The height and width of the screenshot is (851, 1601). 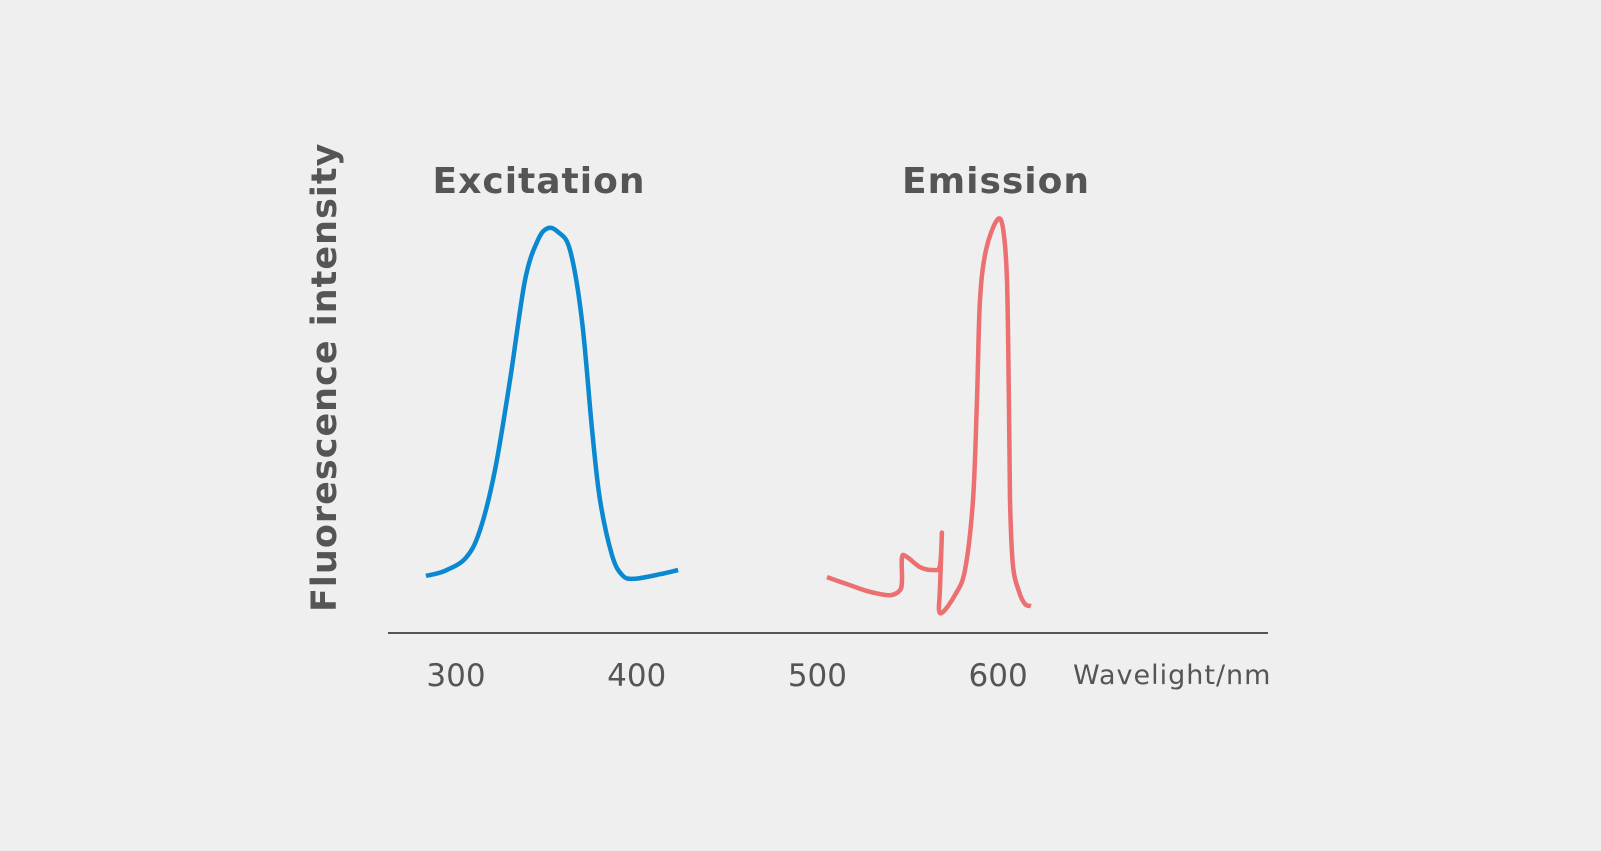 What do you see at coordinates (636, 676) in the screenshot?
I see `x-tick-label: 400` at bounding box center [636, 676].